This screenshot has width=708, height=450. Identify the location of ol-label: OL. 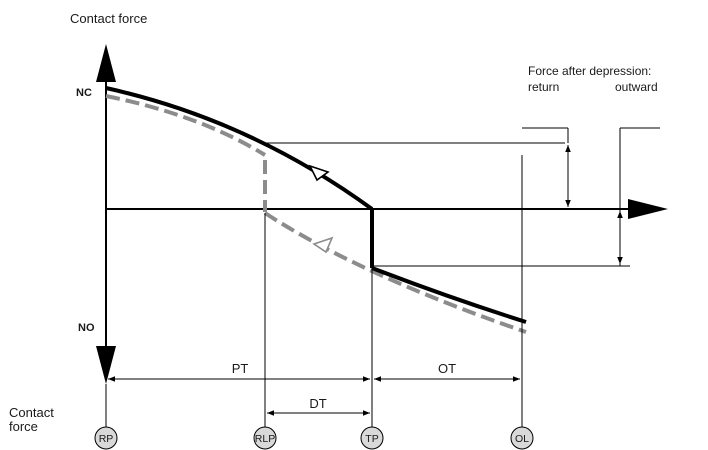
(522, 439).